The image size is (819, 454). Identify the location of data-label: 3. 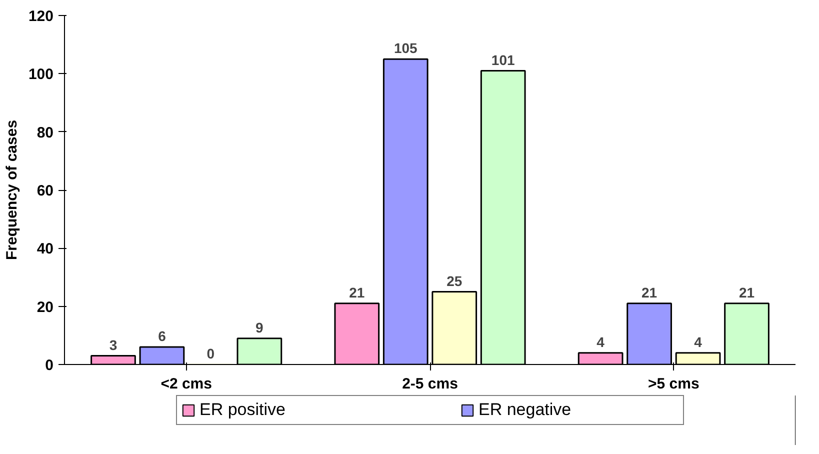
(113, 344).